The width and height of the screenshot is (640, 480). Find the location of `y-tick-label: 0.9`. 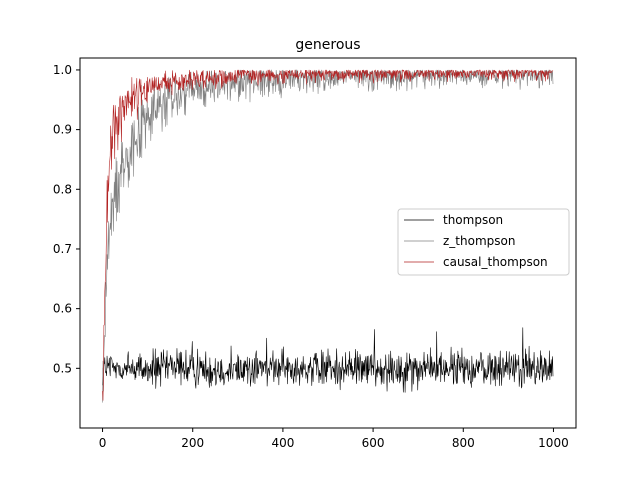

y-tick-label: 0.9 is located at coordinates (62, 130).